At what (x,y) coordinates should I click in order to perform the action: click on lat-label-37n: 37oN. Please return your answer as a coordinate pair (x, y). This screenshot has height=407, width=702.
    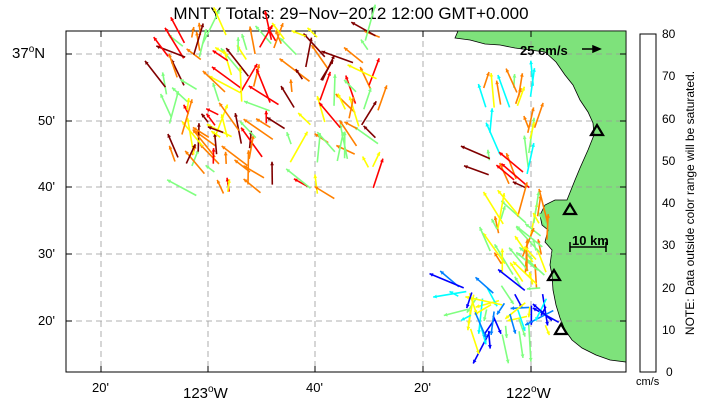
    Looking at the image, I should click on (29, 53).